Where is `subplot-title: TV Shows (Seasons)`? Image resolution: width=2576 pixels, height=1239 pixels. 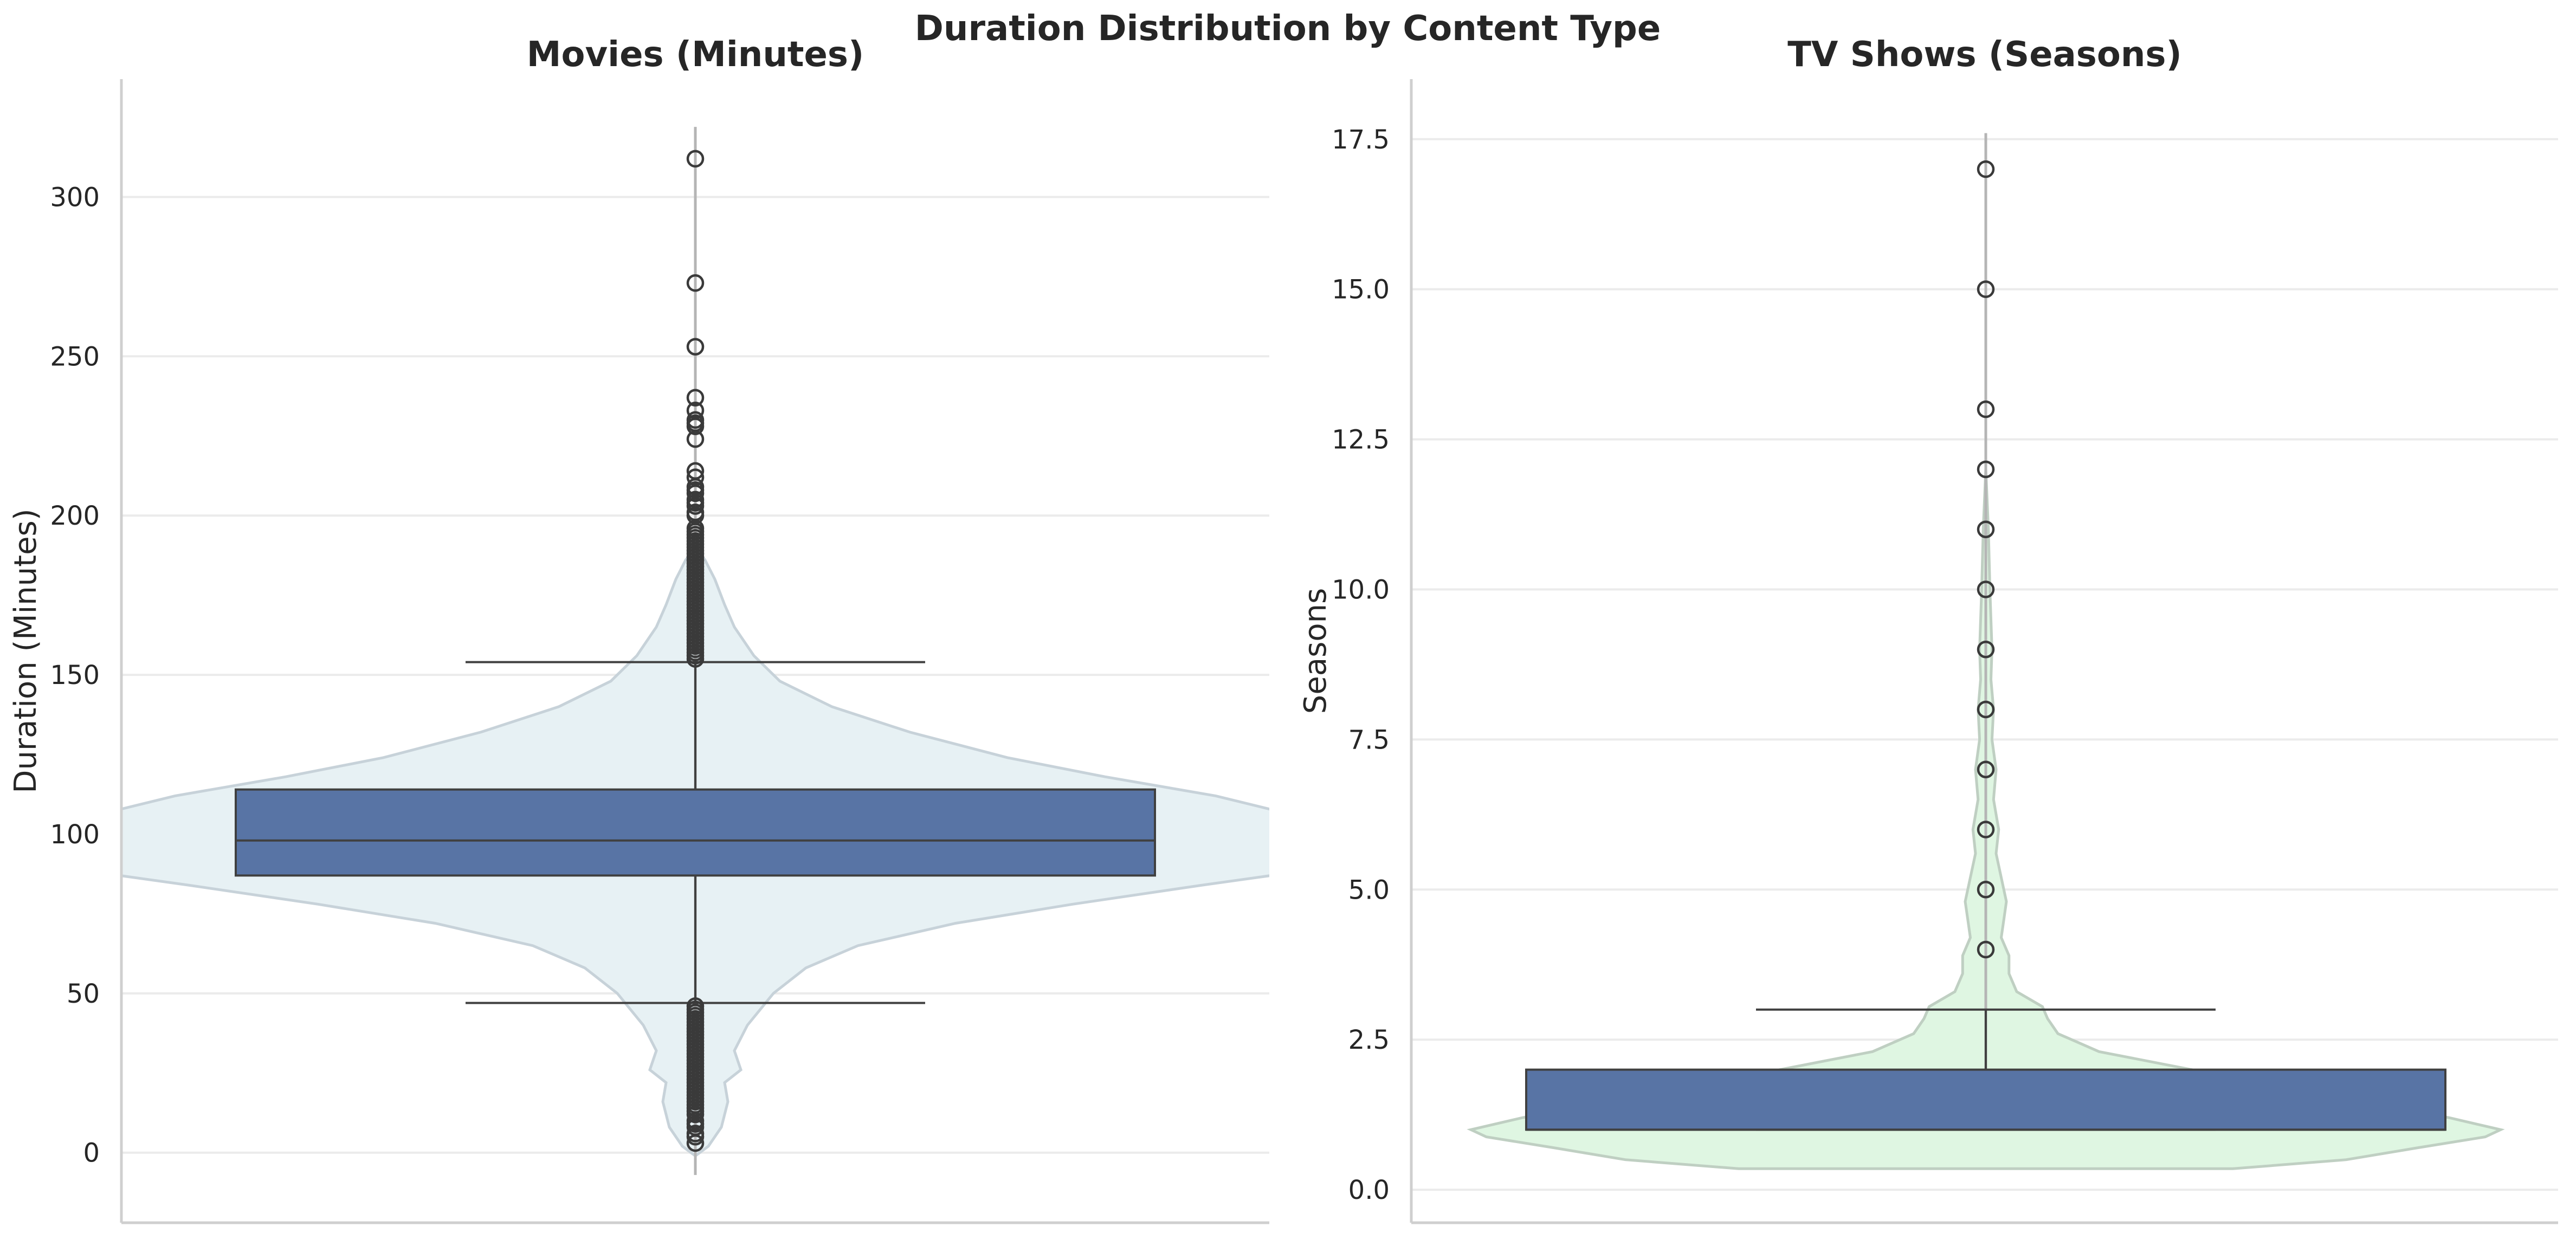 subplot-title: TV Shows (Seasons) is located at coordinates (1984, 55).